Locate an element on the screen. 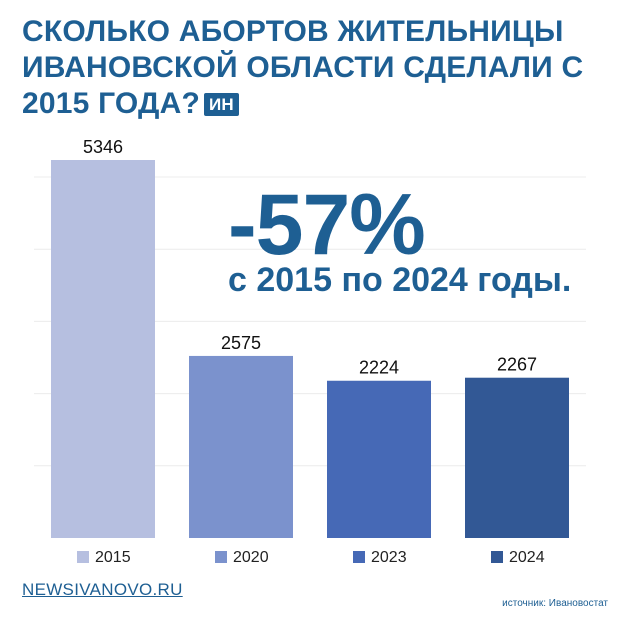 The image size is (620, 620). legend-swatch-2020 is located at coordinates (221, 557).